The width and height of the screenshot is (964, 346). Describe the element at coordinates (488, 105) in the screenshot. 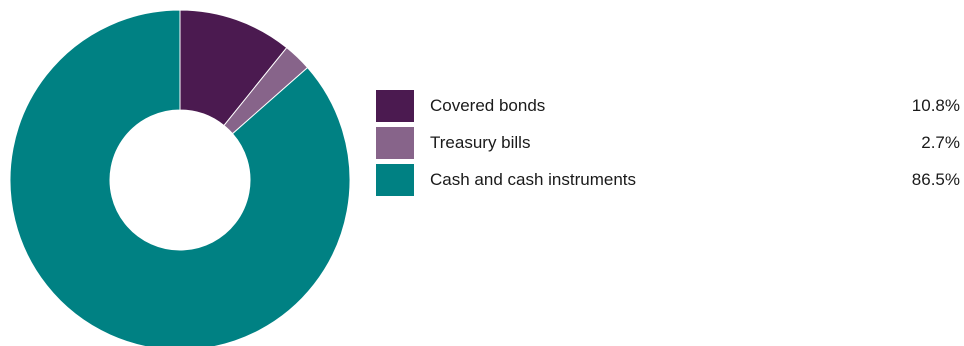

I see `legend-label: Covered bonds` at that location.